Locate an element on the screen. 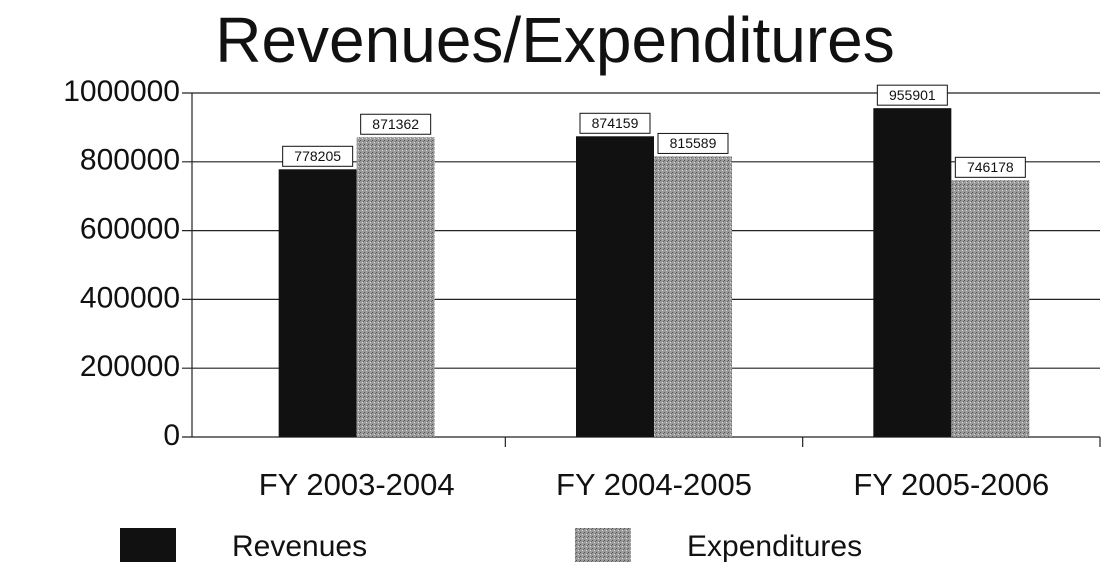  x-tick-label: FY 2003-2004 is located at coordinates (357, 484).